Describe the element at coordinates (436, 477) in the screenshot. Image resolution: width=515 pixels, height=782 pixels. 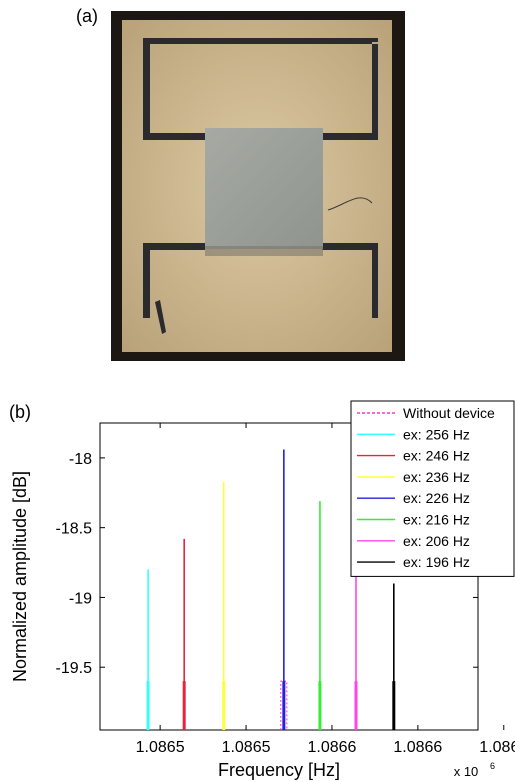
I see `legend-entry: ex: 236 Hz` at that location.